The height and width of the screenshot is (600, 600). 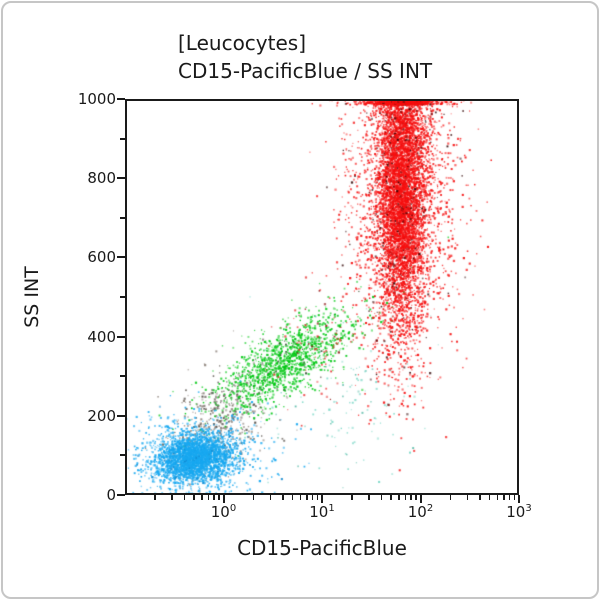 I want to click on chart-title: [Leucocytes] CD15-PacificBlue / SS INT, so click(x=305, y=57).